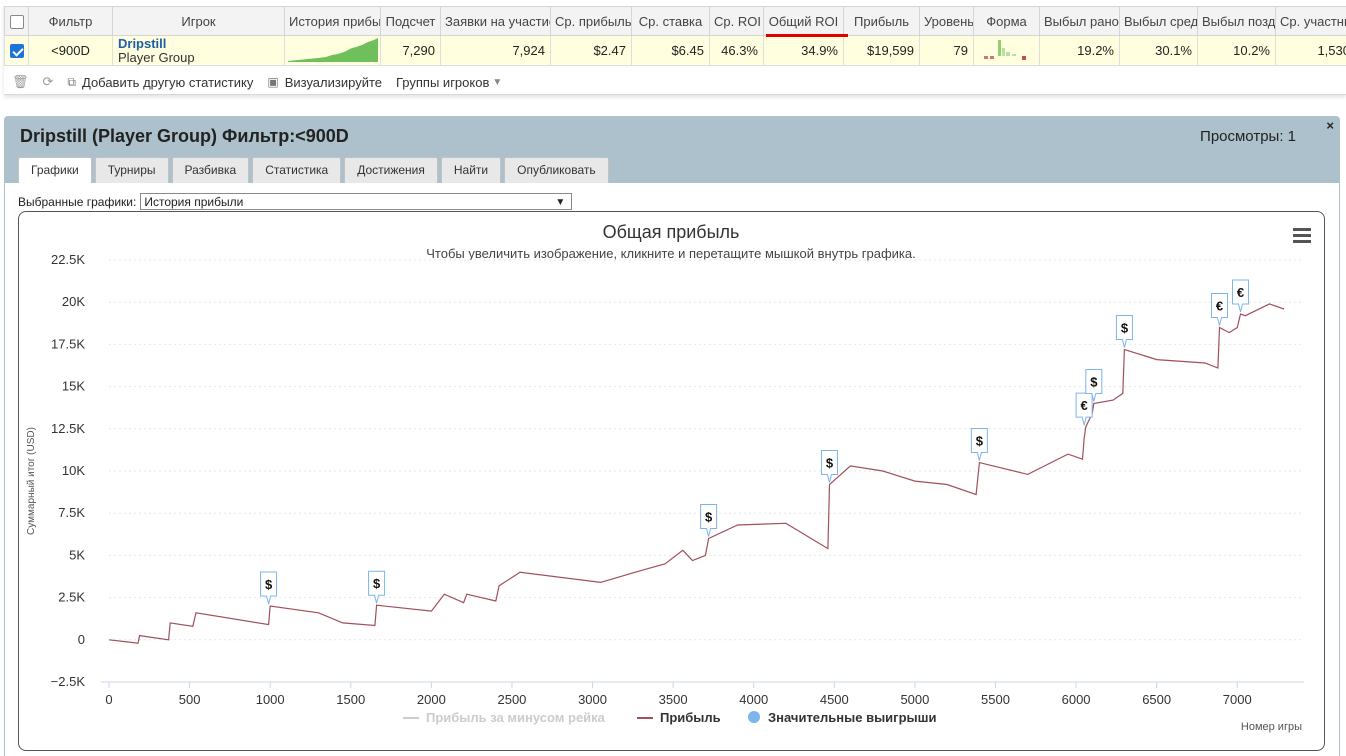  What do you see at coordinates (560, 202) in the screenshot?
I see `chevron-down-icon: ▼` at bounding box center [560, 202].